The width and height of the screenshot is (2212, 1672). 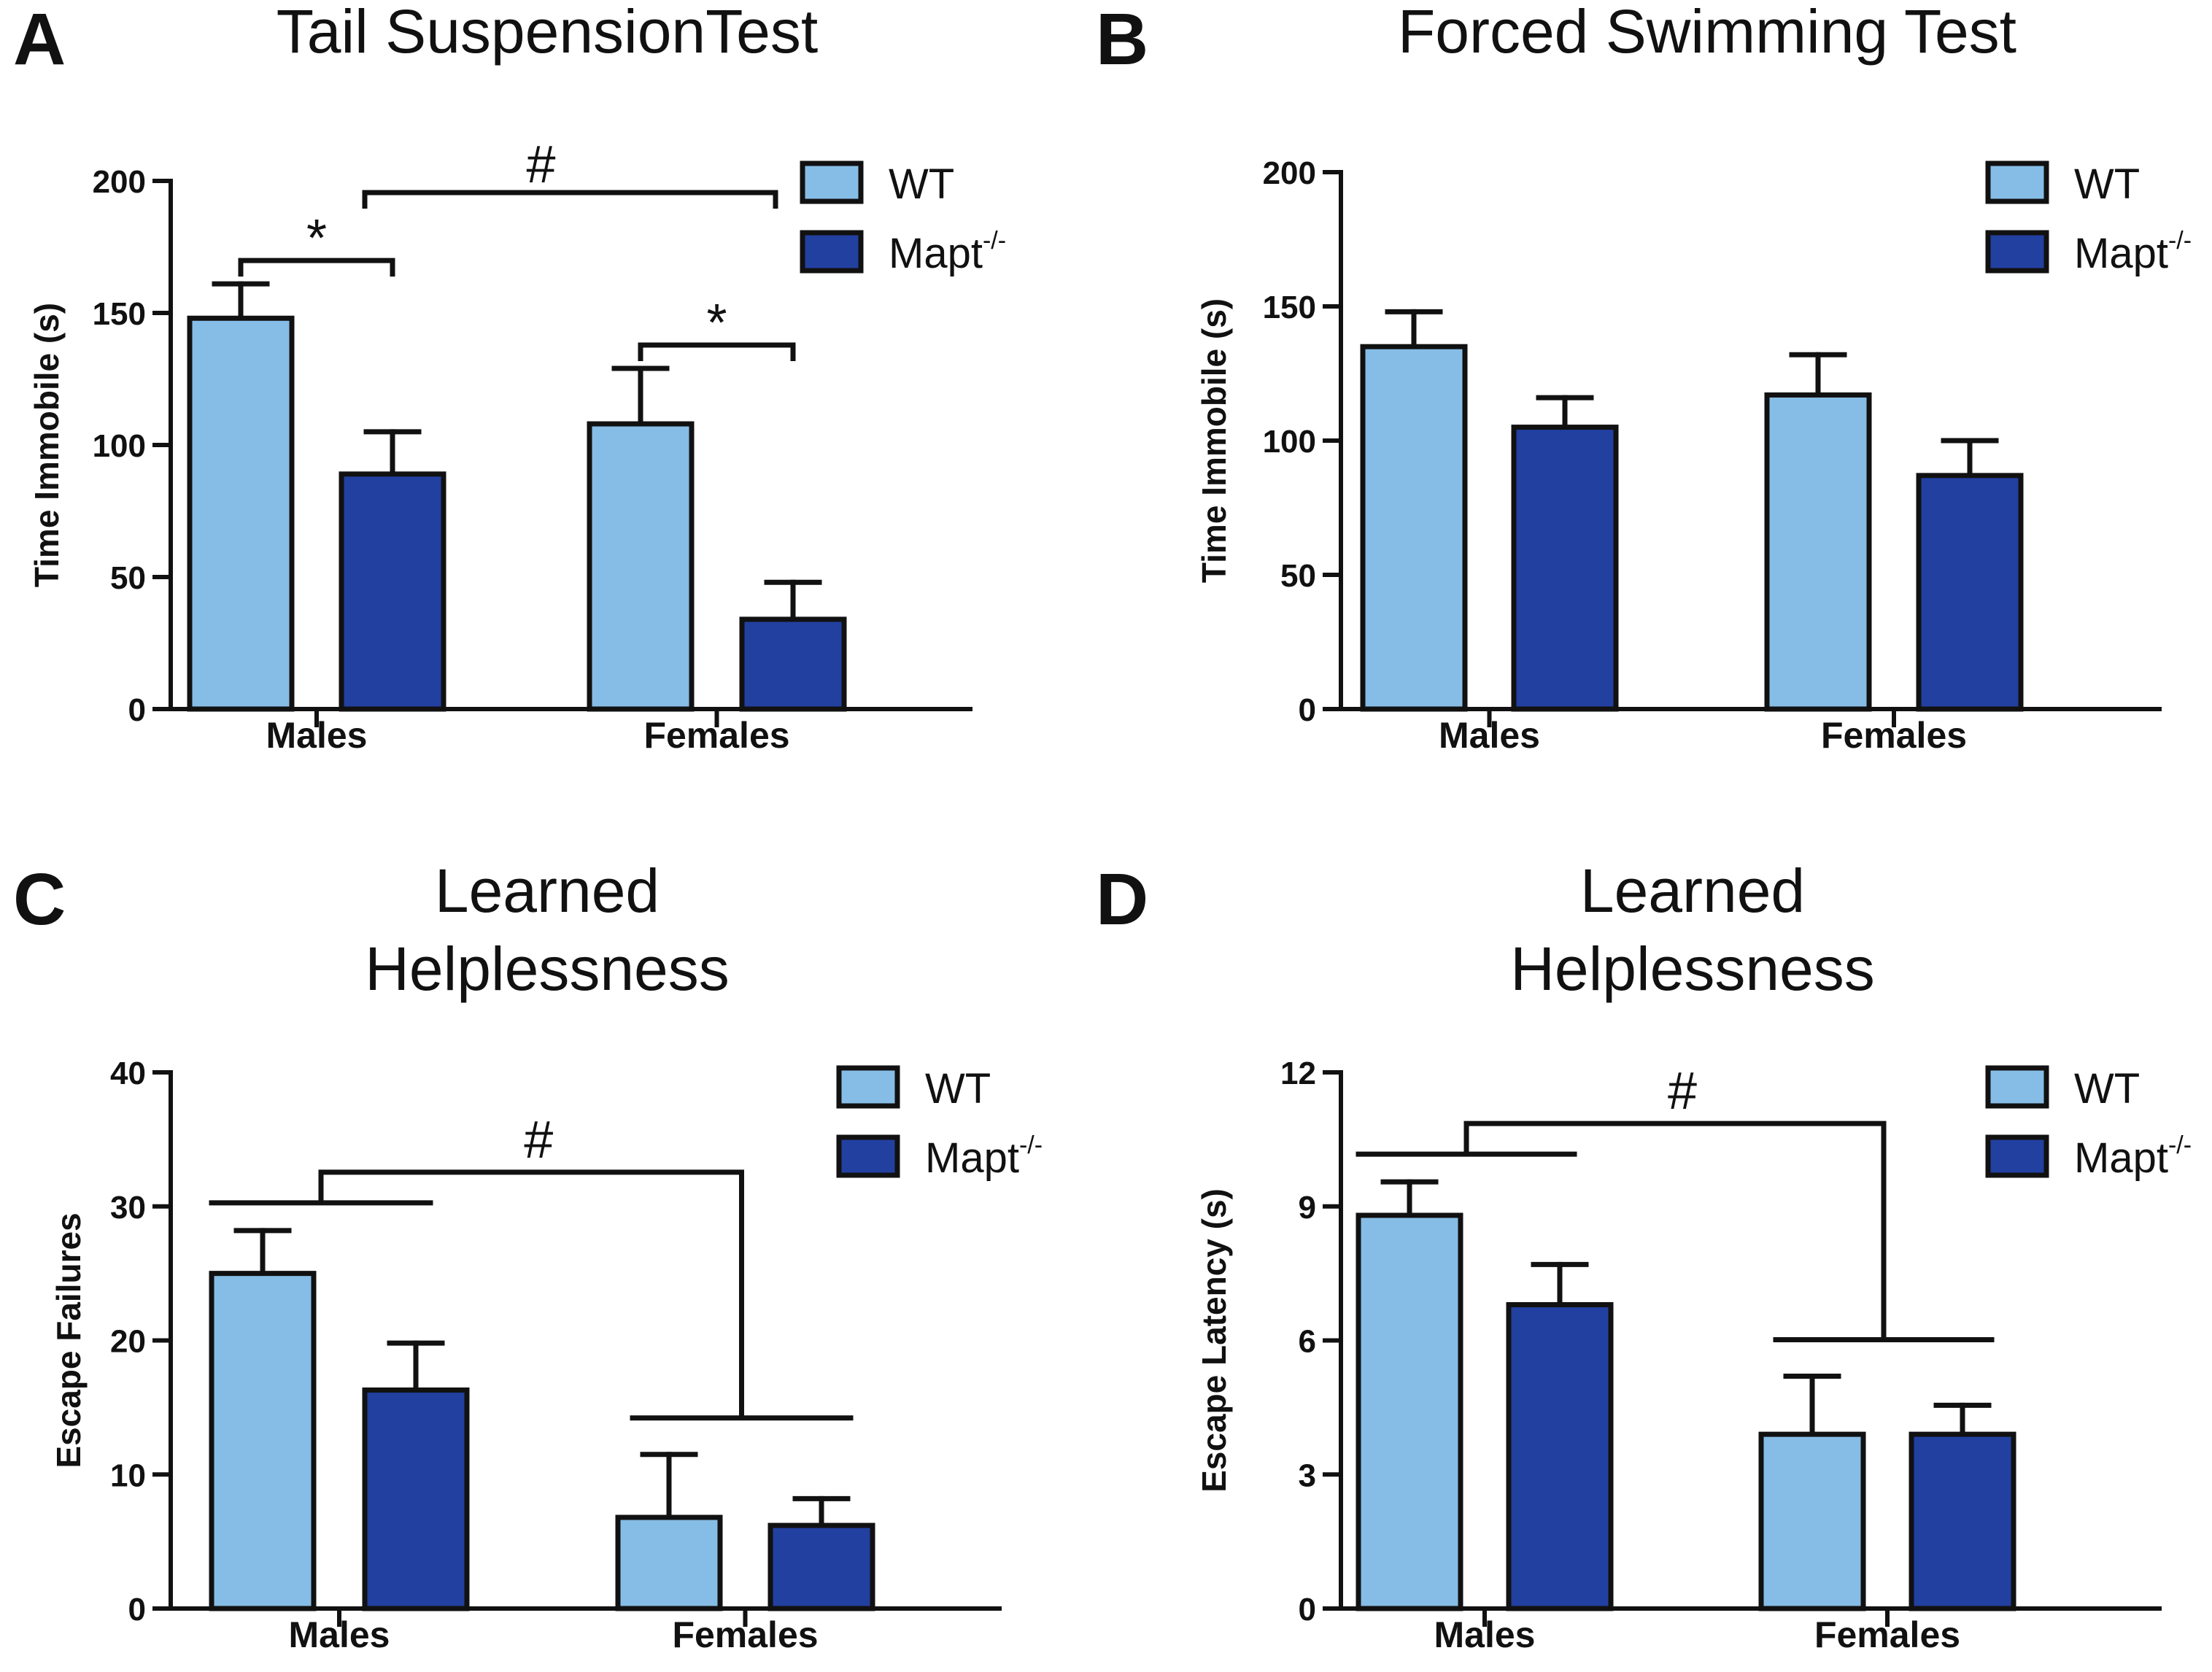 What do you see at coordinates (128, 1074) in the screenshot?
I see `y-tick-label: 40` at bounding box center [128, 1074].